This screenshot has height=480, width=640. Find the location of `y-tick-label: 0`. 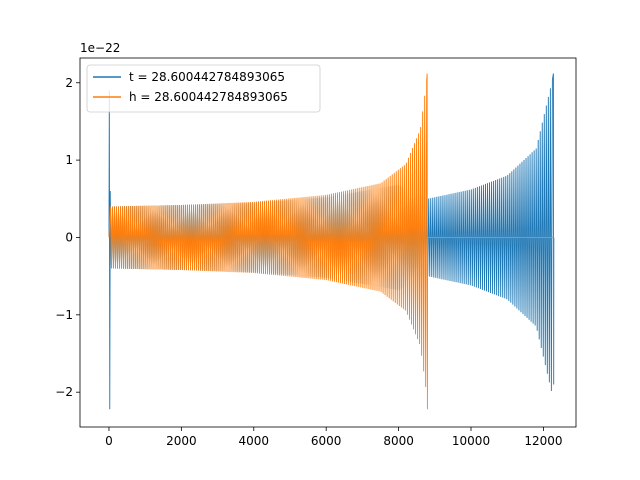

y-tick-label: 0 is located at coordinates (69, 237).